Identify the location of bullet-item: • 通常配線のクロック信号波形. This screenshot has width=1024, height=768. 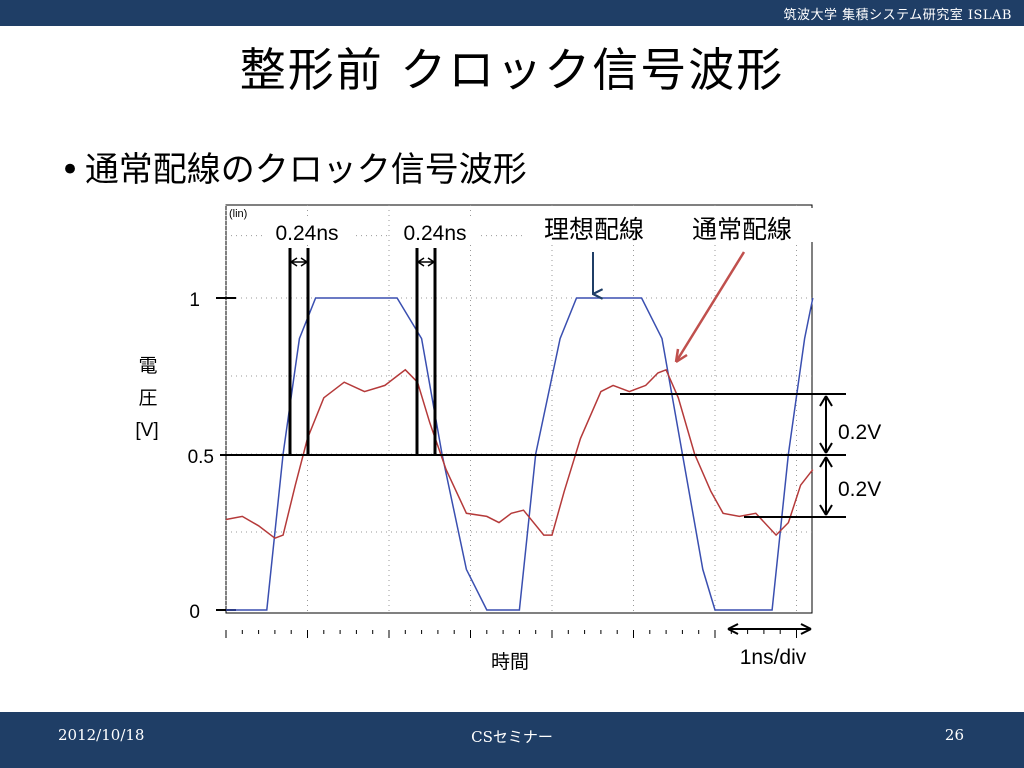
(293, 166).